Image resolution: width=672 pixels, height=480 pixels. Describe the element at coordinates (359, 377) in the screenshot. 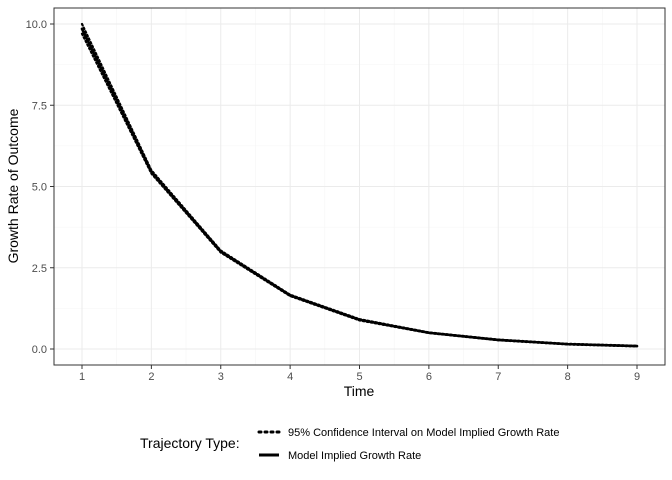

I see `x-tick-label: 5` at that location.